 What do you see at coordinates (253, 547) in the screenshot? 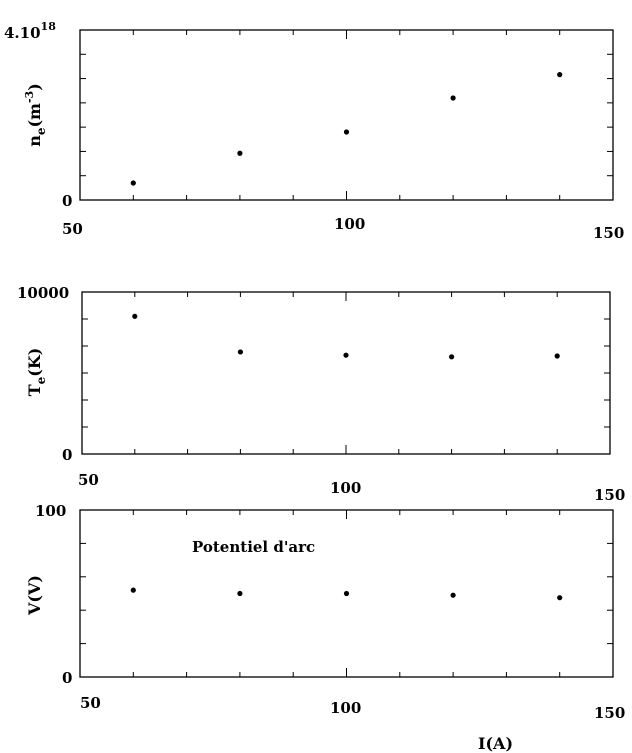
I see `annotation: Potentiel d'arc` at bounding box center [253, 547].